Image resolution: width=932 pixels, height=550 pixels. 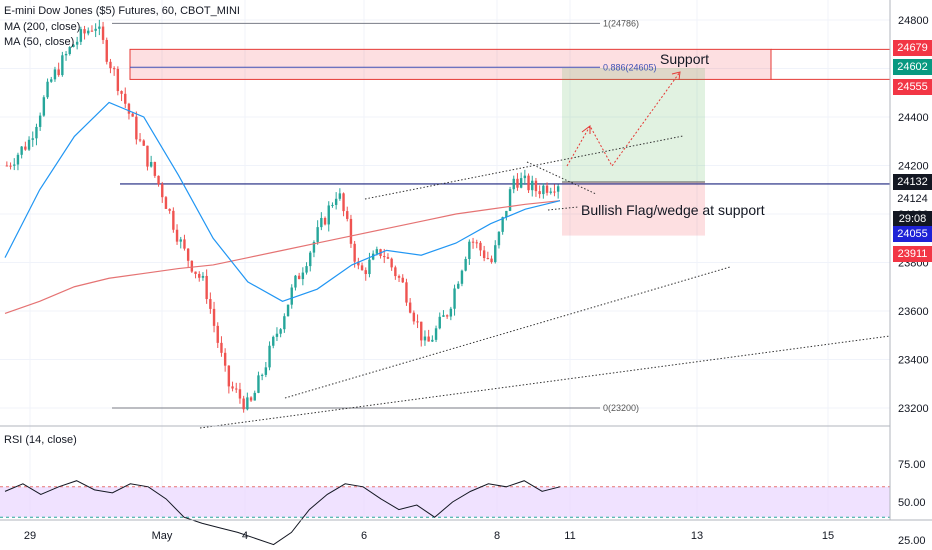 What do you see at coordinates (913, 361) in the screenshot?
I see `y-tick-7: 23400` at bounding box center [913, 361].